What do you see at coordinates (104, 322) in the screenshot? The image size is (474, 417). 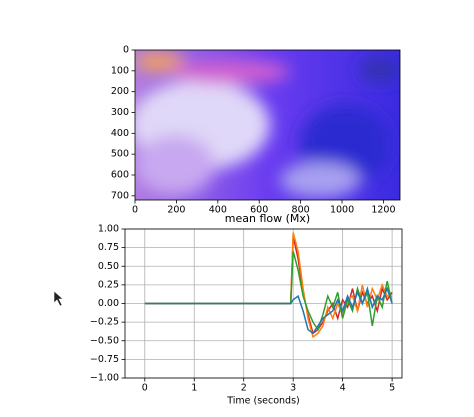 I see `y-tick-label: −0.25` at bounding box center [104, 322].